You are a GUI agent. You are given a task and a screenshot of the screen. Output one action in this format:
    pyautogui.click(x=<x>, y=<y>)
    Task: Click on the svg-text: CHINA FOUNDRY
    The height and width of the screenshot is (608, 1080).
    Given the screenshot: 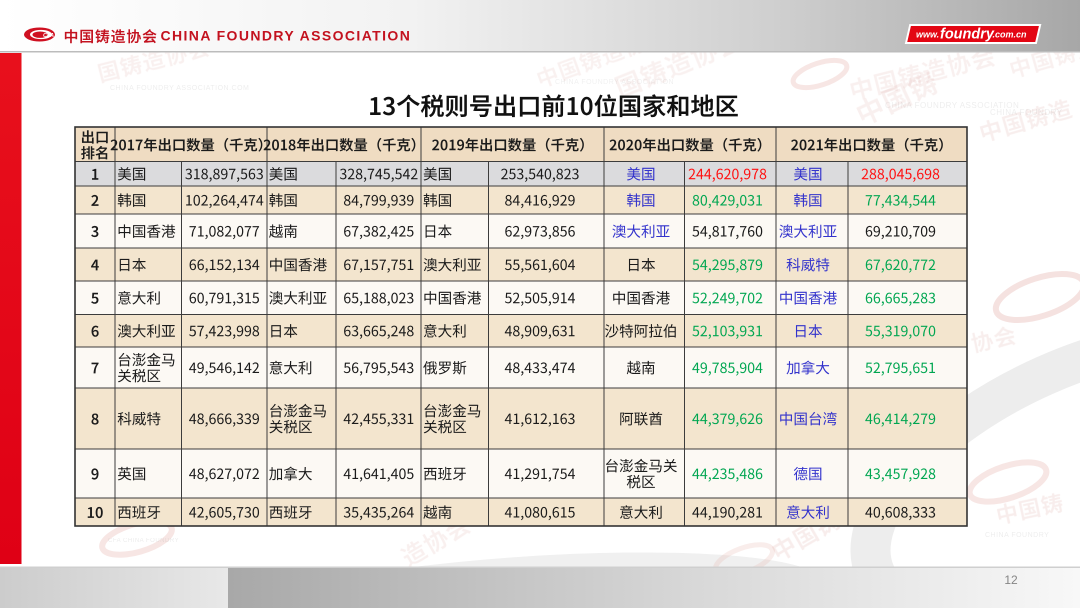 What is the action you would take?
    pyautogui.click(x=1017, y=535)
    